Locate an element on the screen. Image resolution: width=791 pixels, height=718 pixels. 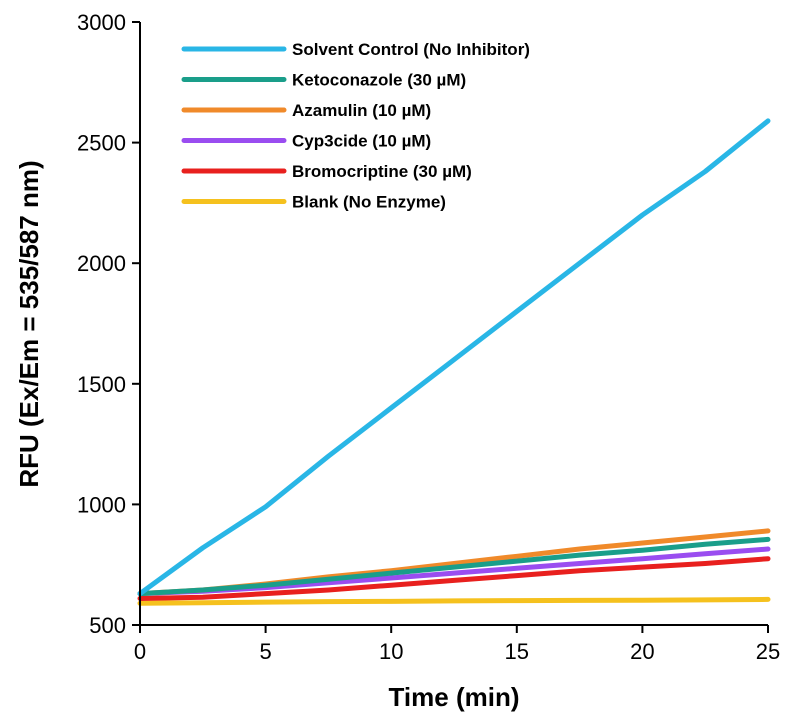
x-tick-label: 25 is located at coordinates (768, 651).